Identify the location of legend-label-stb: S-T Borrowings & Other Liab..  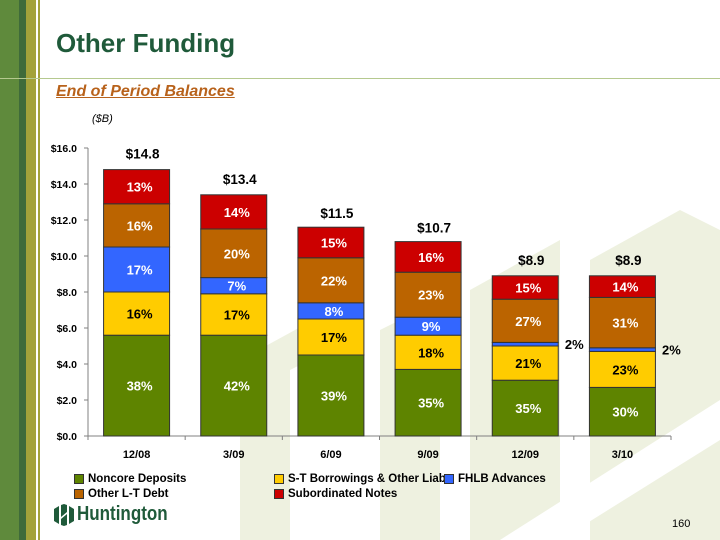
(369, 479).